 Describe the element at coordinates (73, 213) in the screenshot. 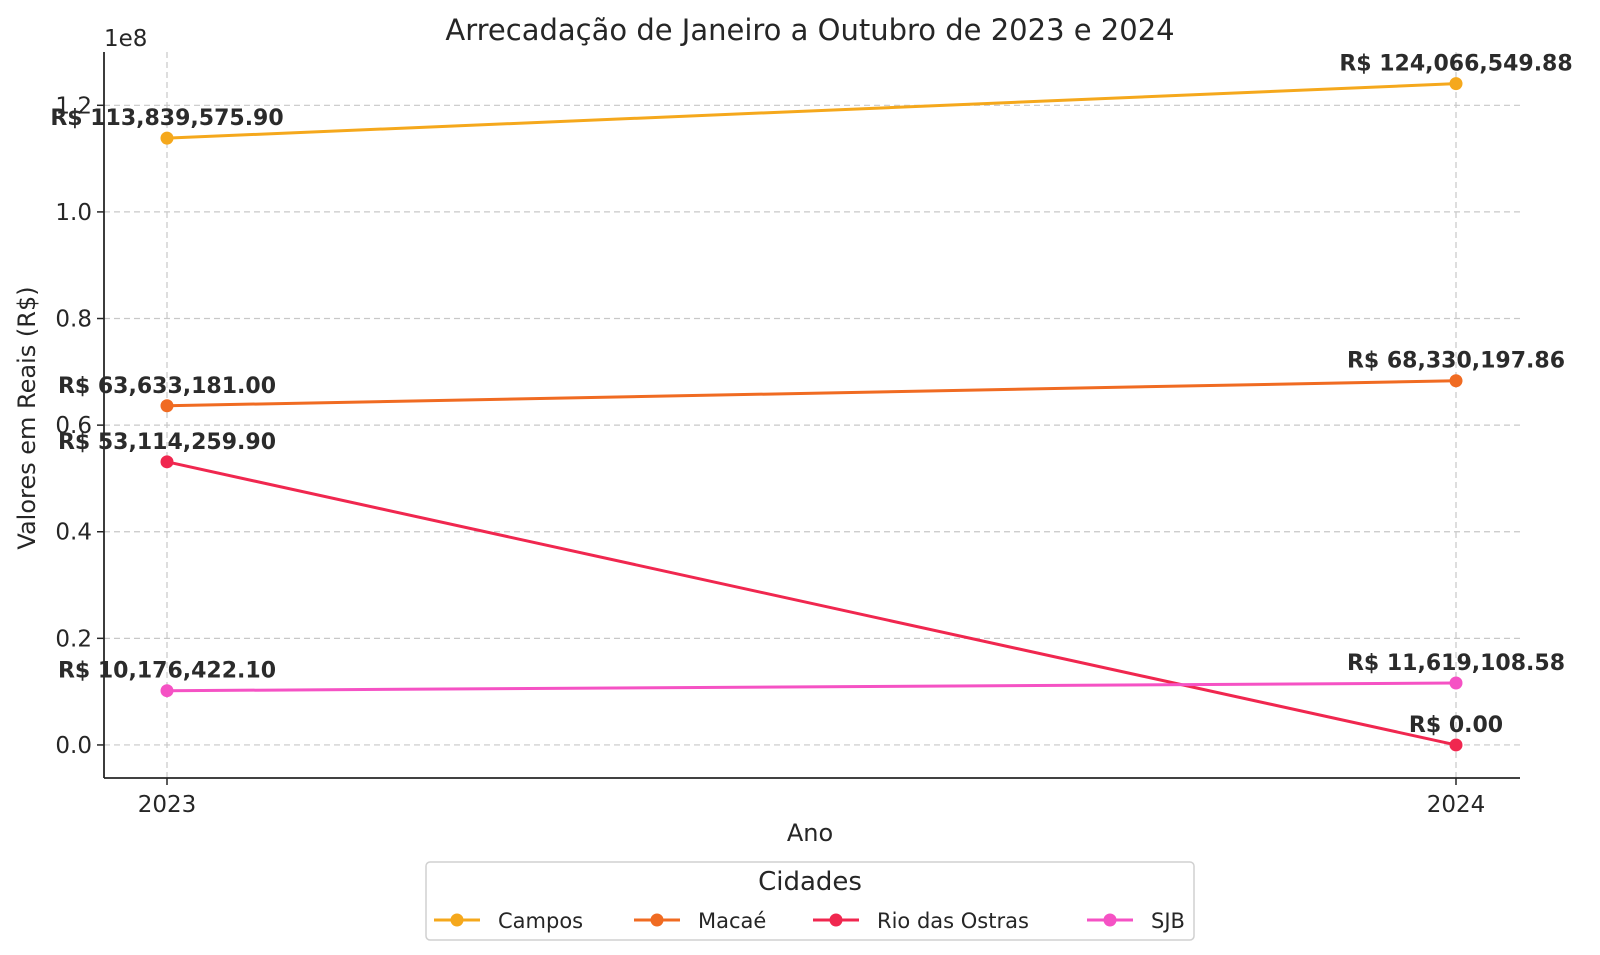

I see `y-tick-label: 1.0` at that location.